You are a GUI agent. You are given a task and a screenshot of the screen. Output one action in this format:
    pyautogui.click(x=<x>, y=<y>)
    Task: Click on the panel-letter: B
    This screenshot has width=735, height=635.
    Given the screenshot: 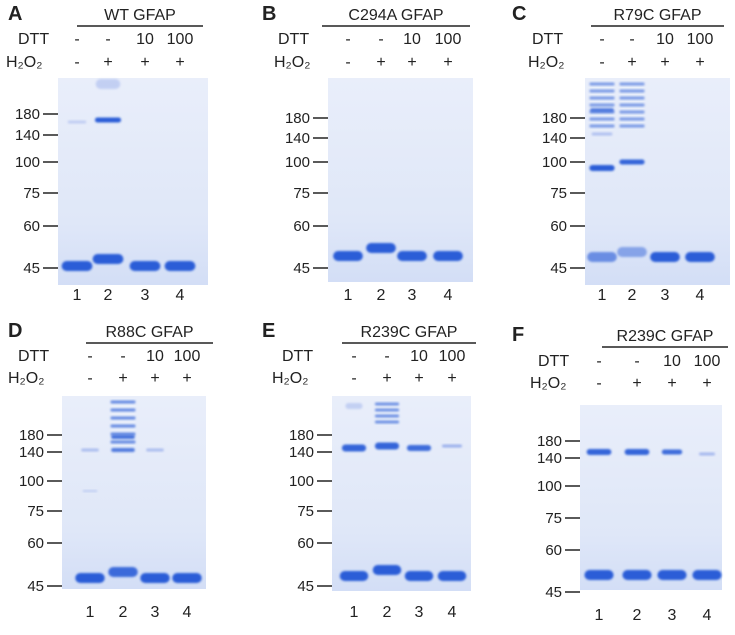 What is the action you would take?
    pyautogui.click(x=269, y=14)
    